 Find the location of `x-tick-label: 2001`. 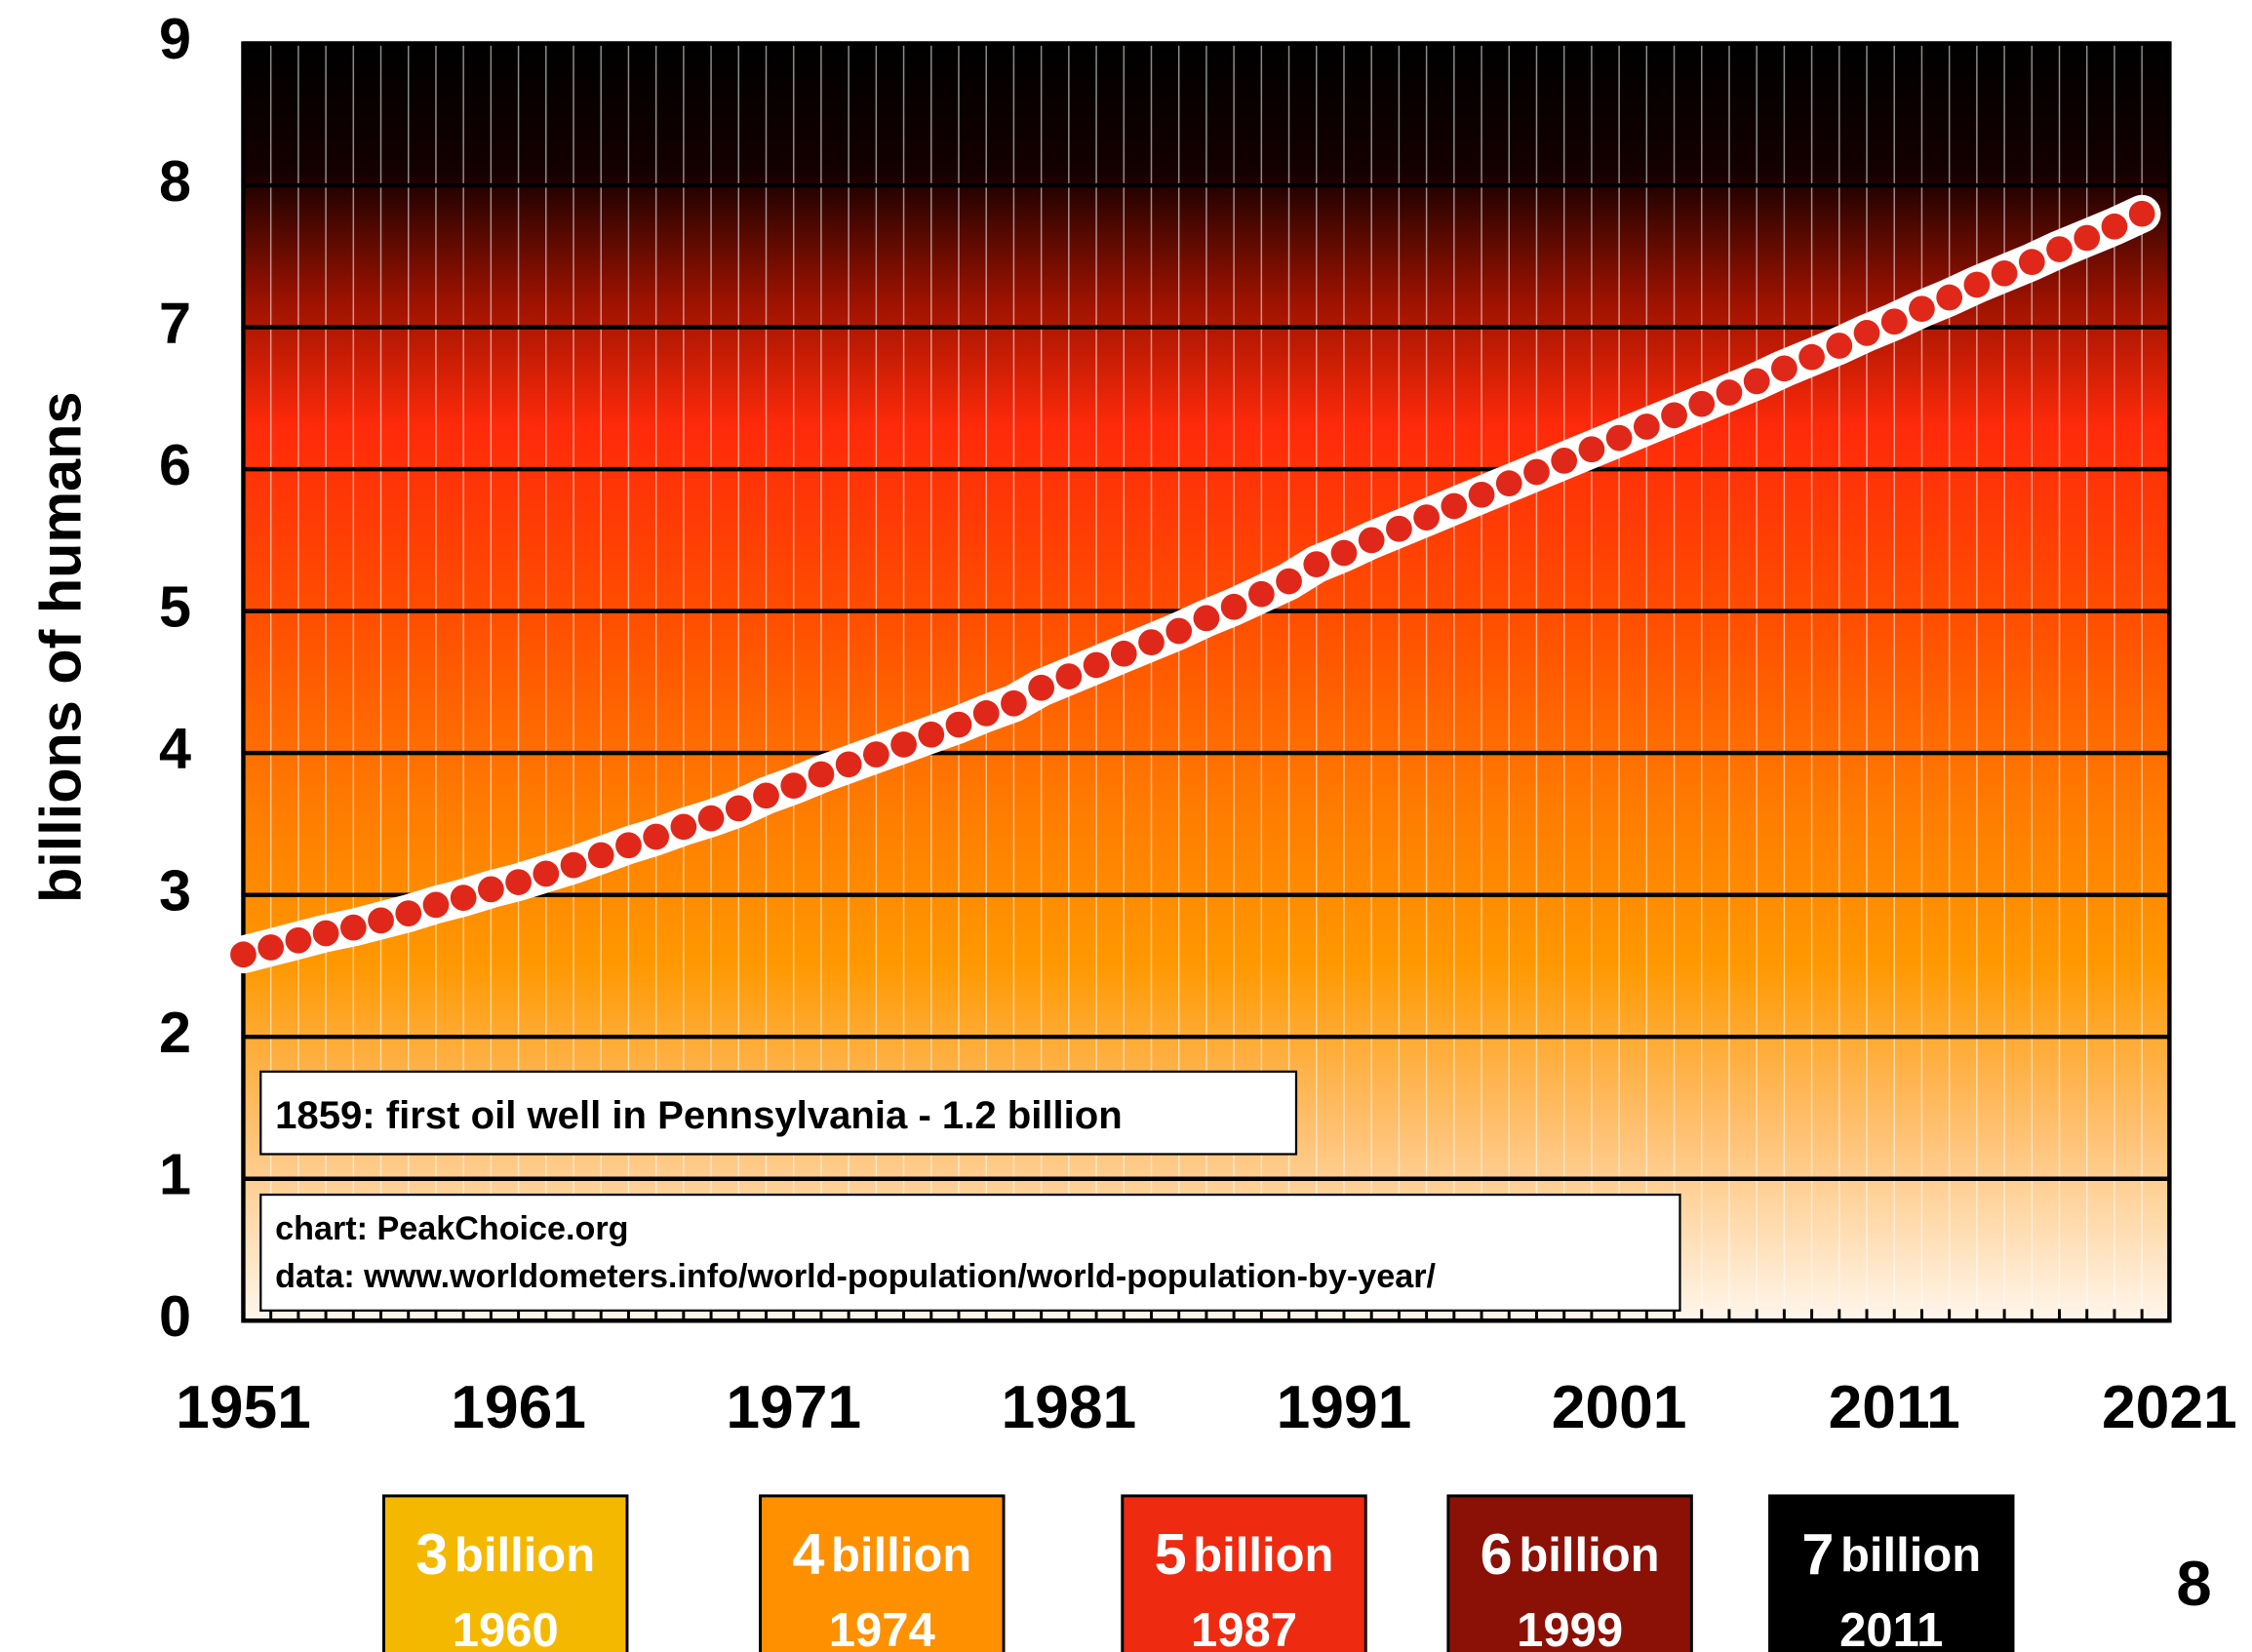

x-tick-label: 2001 is located at coordinates (1620, 1407).